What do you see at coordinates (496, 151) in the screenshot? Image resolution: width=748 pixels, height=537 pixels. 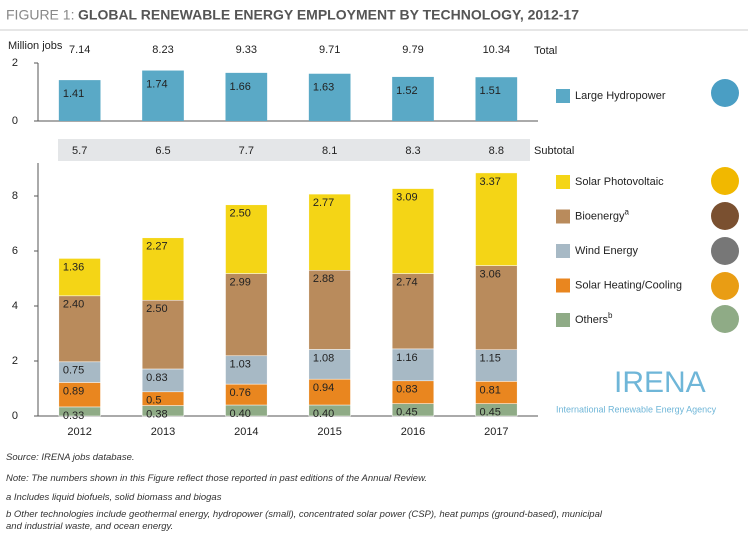 I see `subtotal-label: 8.8` at bounding box center [496, 151].